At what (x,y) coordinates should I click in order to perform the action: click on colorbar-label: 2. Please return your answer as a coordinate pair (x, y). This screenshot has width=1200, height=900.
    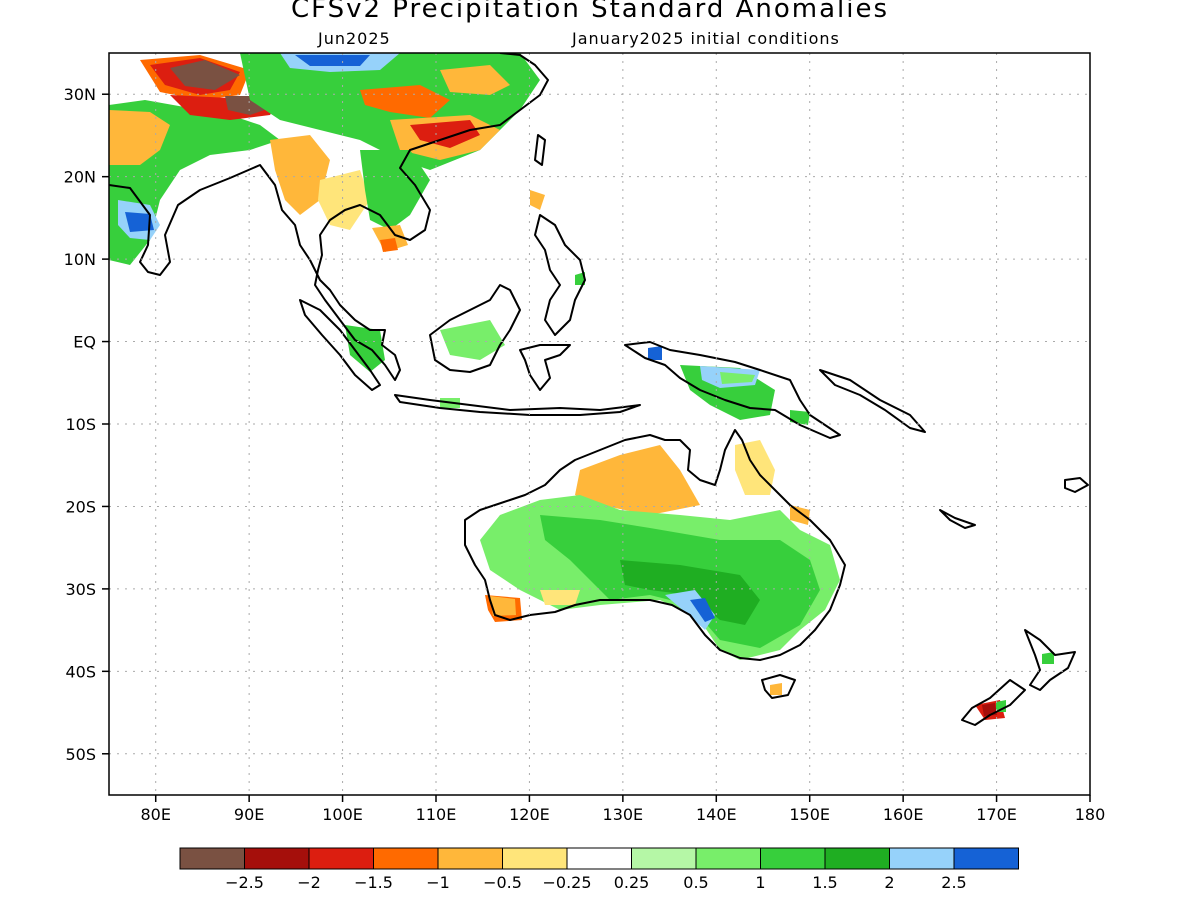
    Looking at the image, I should click on (889, 882).